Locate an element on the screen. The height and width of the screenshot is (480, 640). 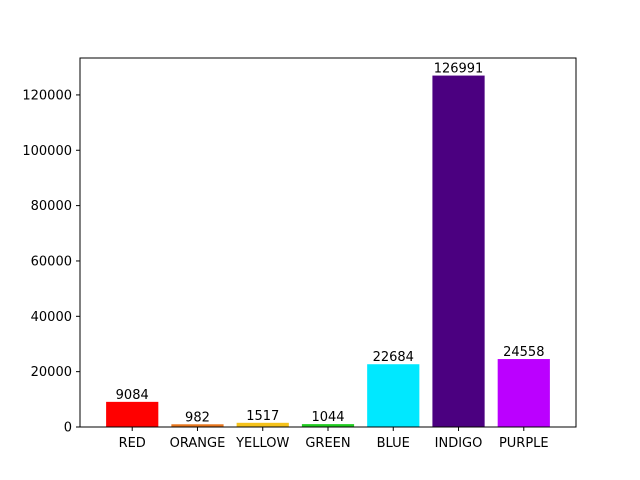
x-tick-label-indigo: INDIGO is located at coordinates (459, 443).